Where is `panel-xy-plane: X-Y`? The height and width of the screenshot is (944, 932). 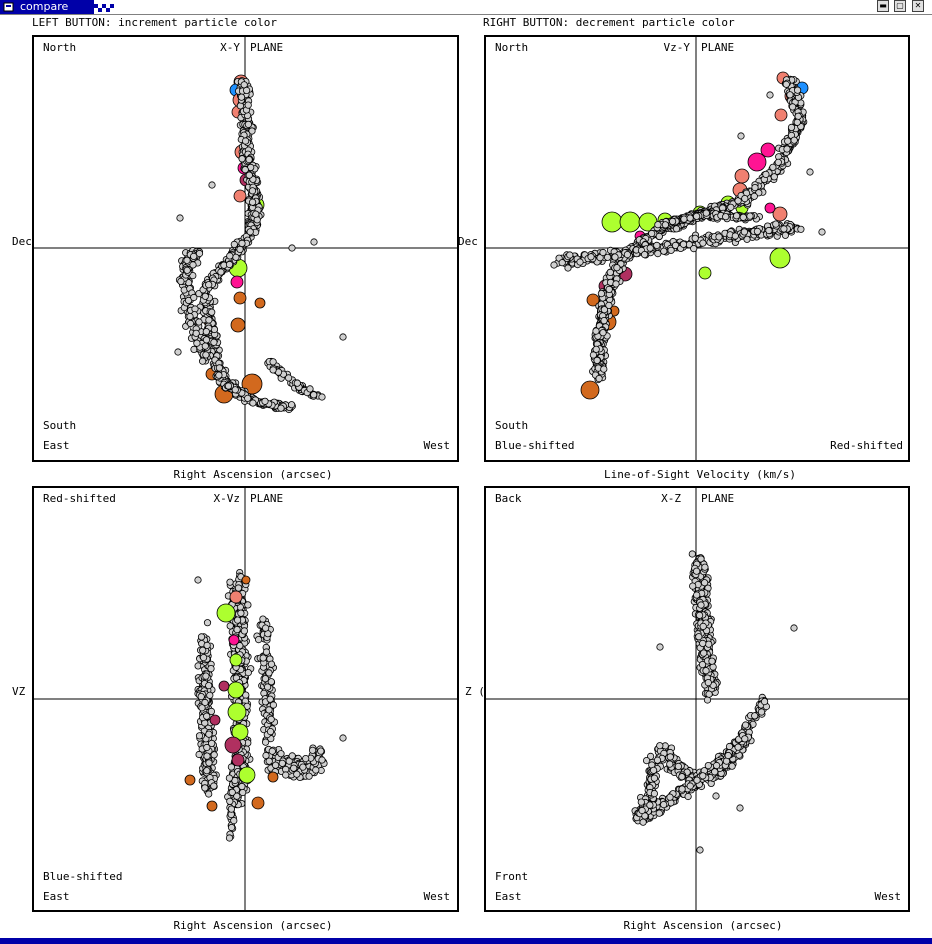 panel-xy-plane: X-Y is located at coordinates (230, 47).